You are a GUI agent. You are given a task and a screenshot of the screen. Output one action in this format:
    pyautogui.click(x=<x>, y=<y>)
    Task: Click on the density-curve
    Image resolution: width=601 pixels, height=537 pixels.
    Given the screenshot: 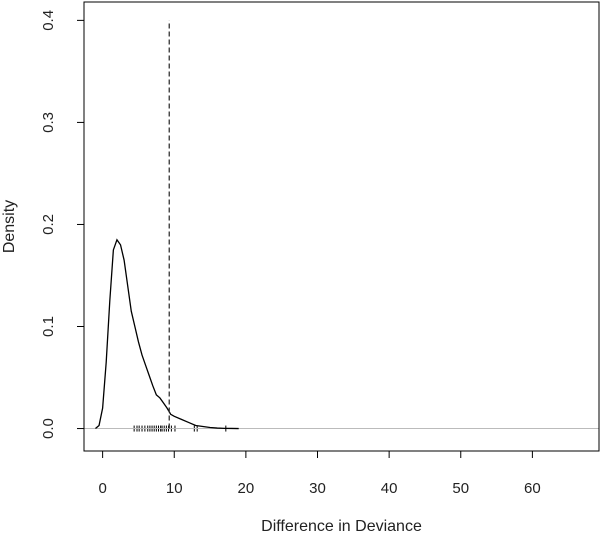 What is the action you would take?
    pyautogui.click(x=167, y=334)
    